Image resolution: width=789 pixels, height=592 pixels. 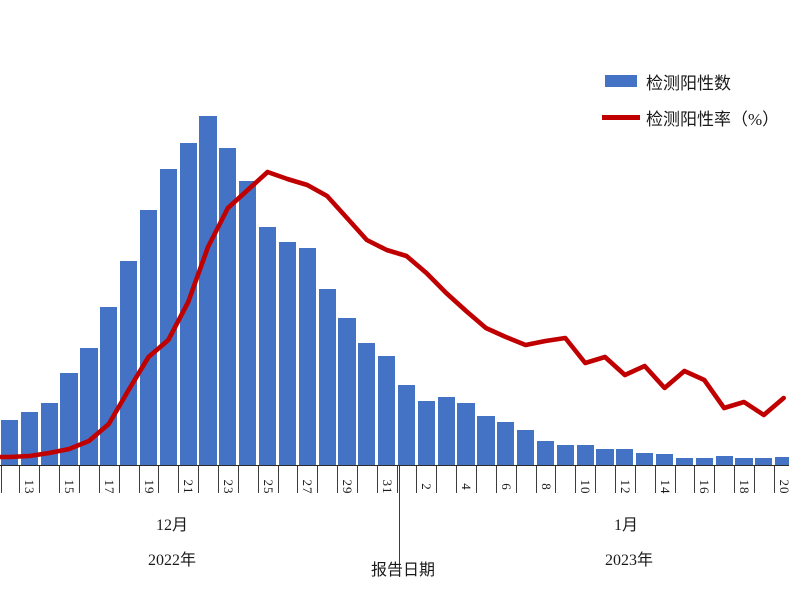 I want to click on year-separator-line, so click(x=399, y=521).